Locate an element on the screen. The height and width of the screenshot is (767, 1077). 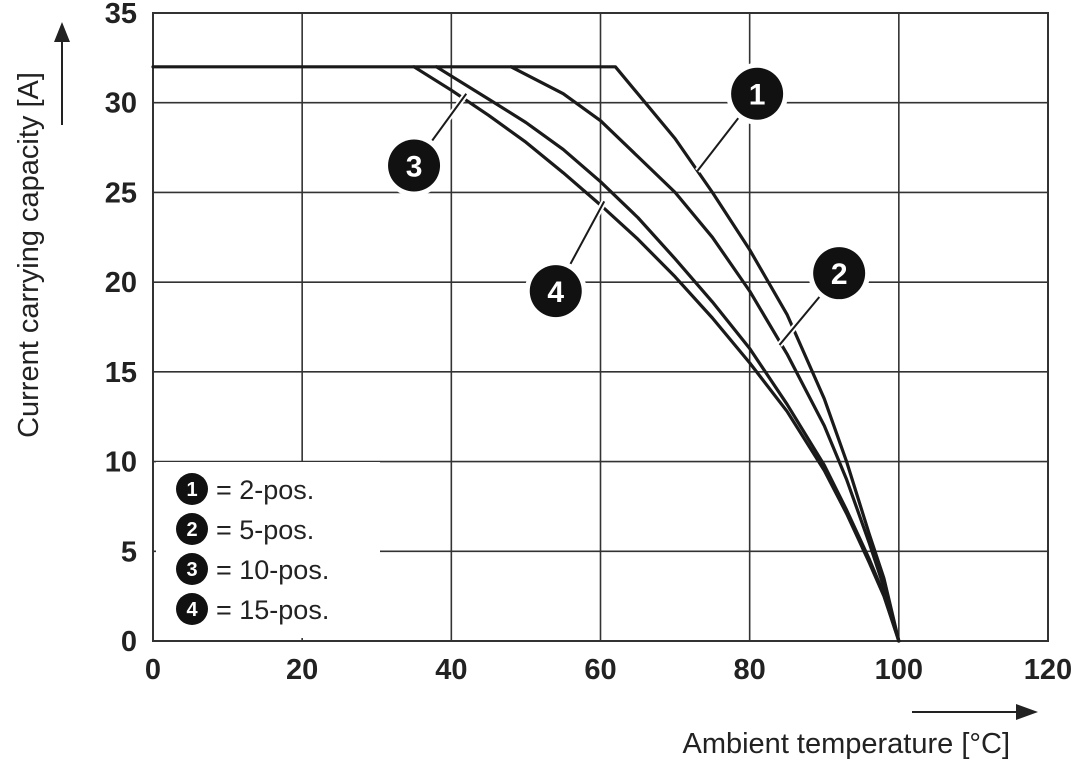
callout-marker-3-number: 3 is located at coordinates (414, 166).